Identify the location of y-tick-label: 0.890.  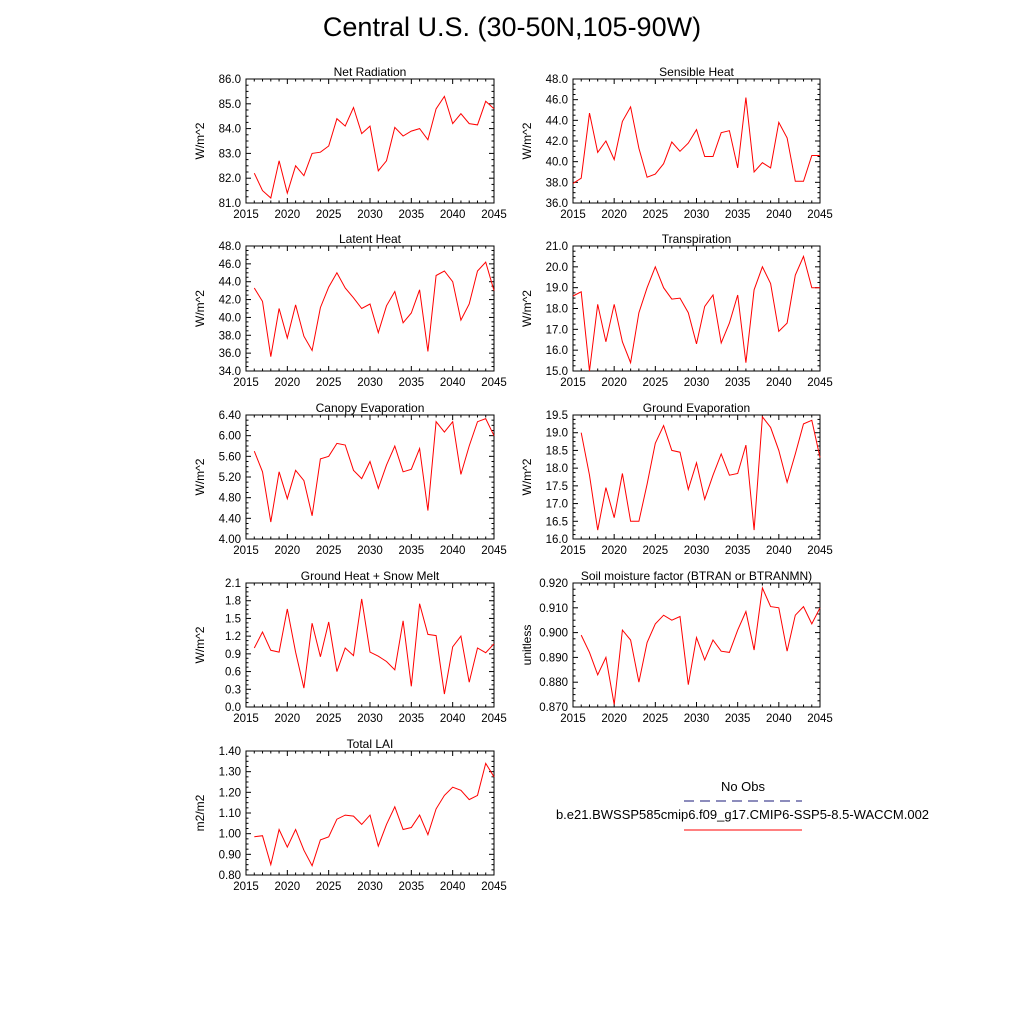
(553, 658).